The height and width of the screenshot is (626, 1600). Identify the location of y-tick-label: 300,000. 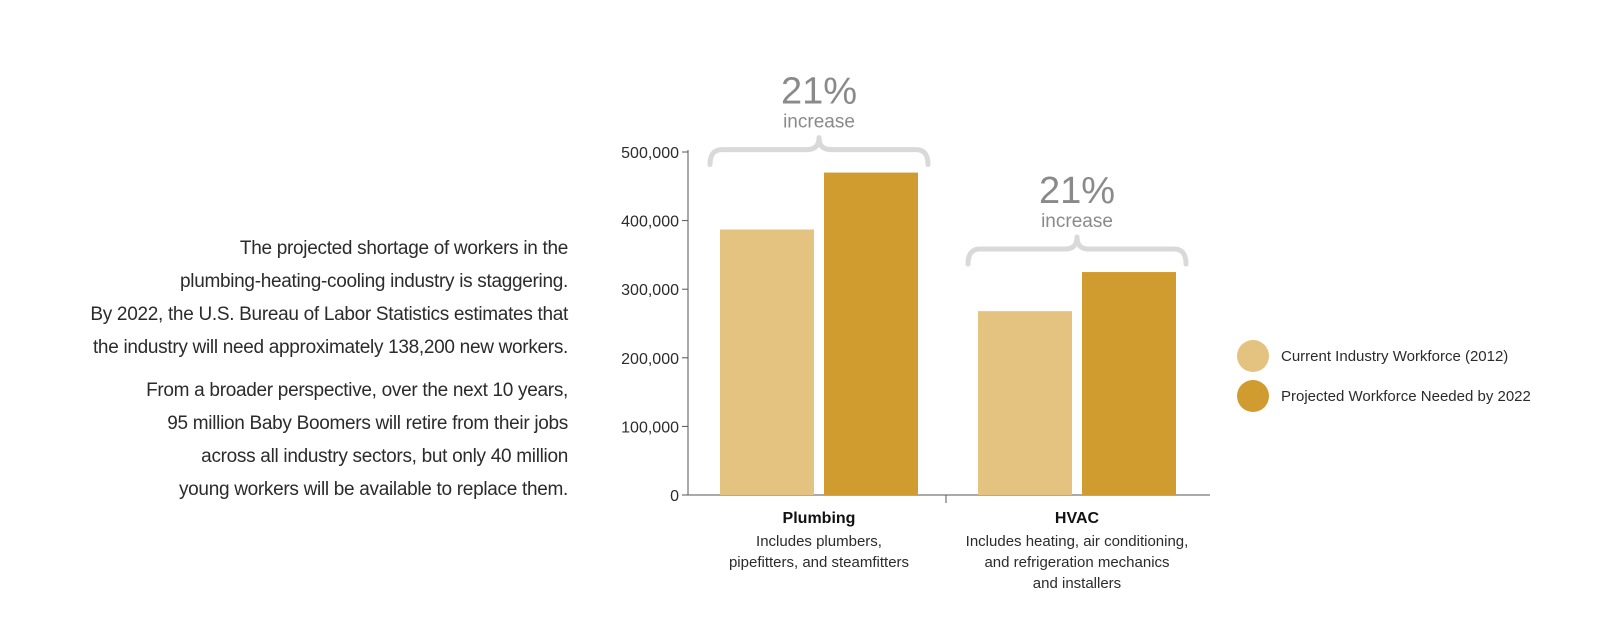
(650, 290).